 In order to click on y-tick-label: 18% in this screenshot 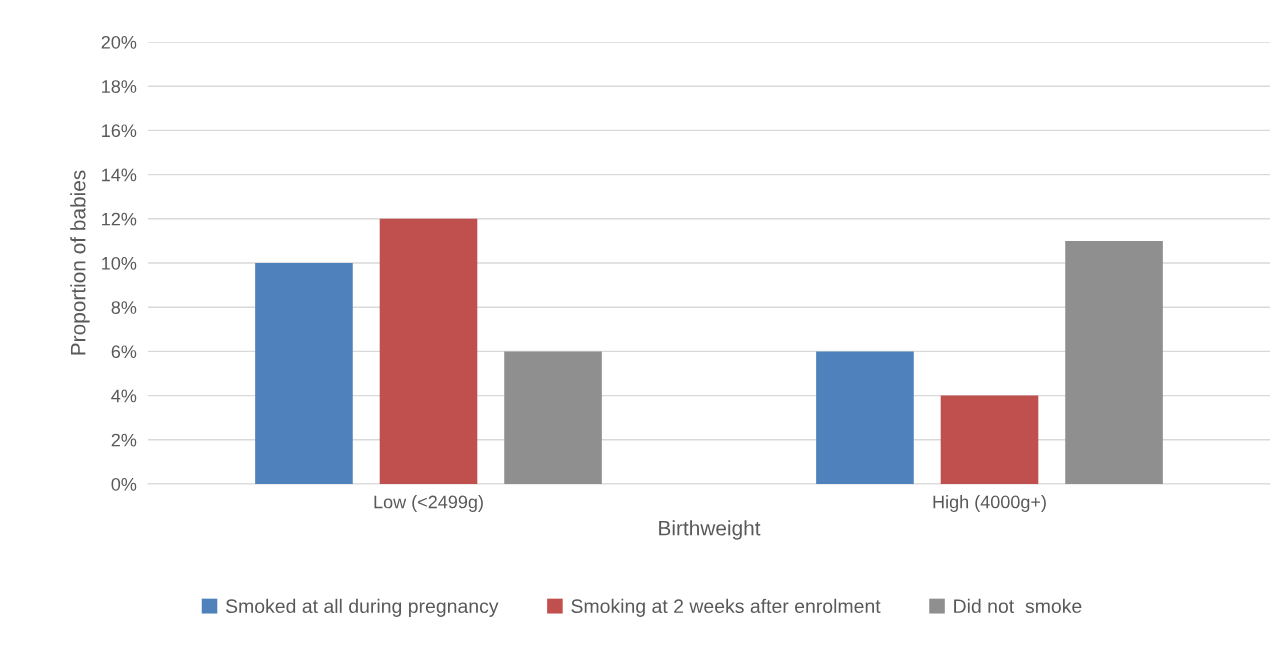, I will do `click(119, 86)`.